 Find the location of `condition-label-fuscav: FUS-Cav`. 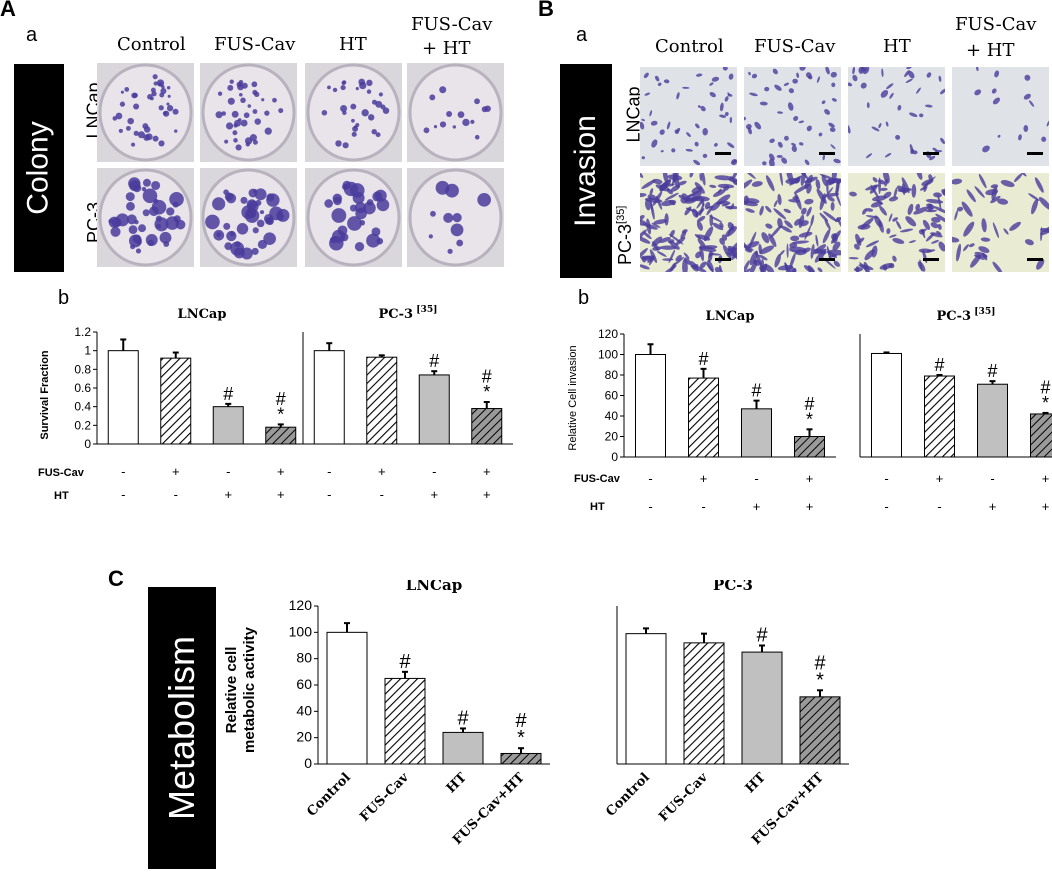

condition-label-fuscav: FUS-Cav is located at coordinates (61, 473).